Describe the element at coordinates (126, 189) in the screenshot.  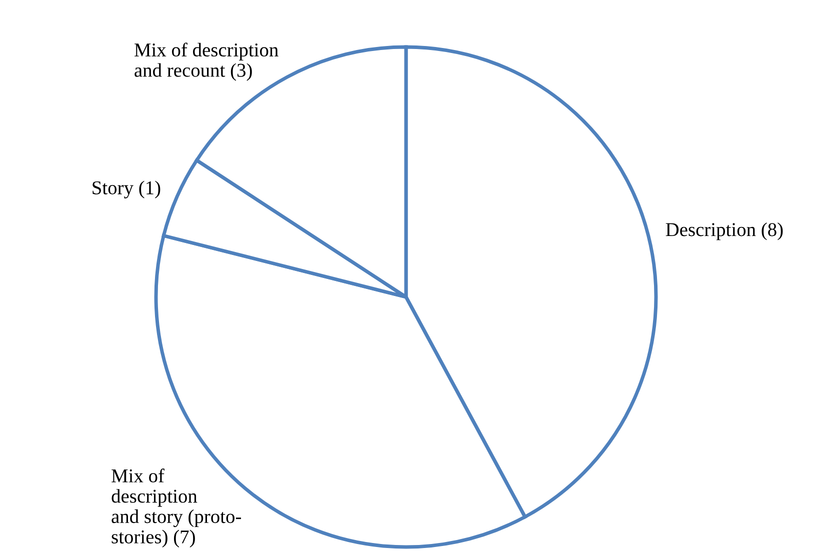
I see `slice-label: Story (1)` at that location.